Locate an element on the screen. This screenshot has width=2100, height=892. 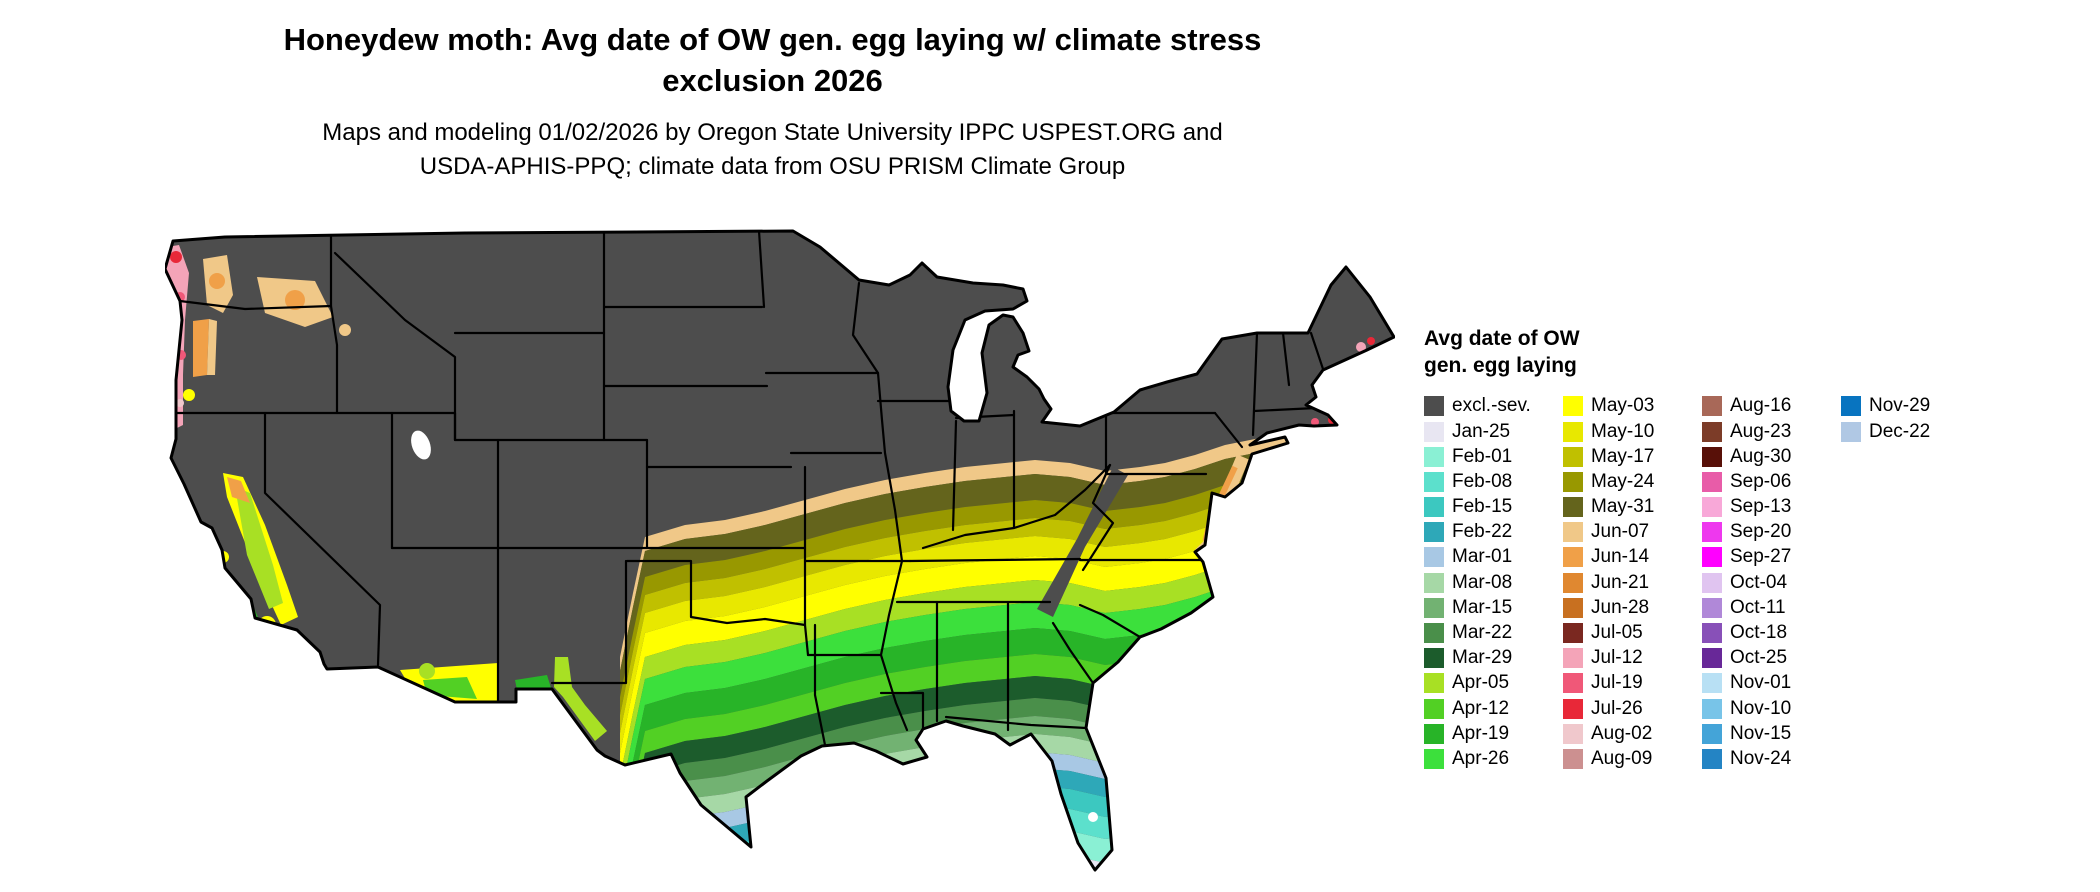
legend-item: Feb-15 is located at coordinates (1493, 507).